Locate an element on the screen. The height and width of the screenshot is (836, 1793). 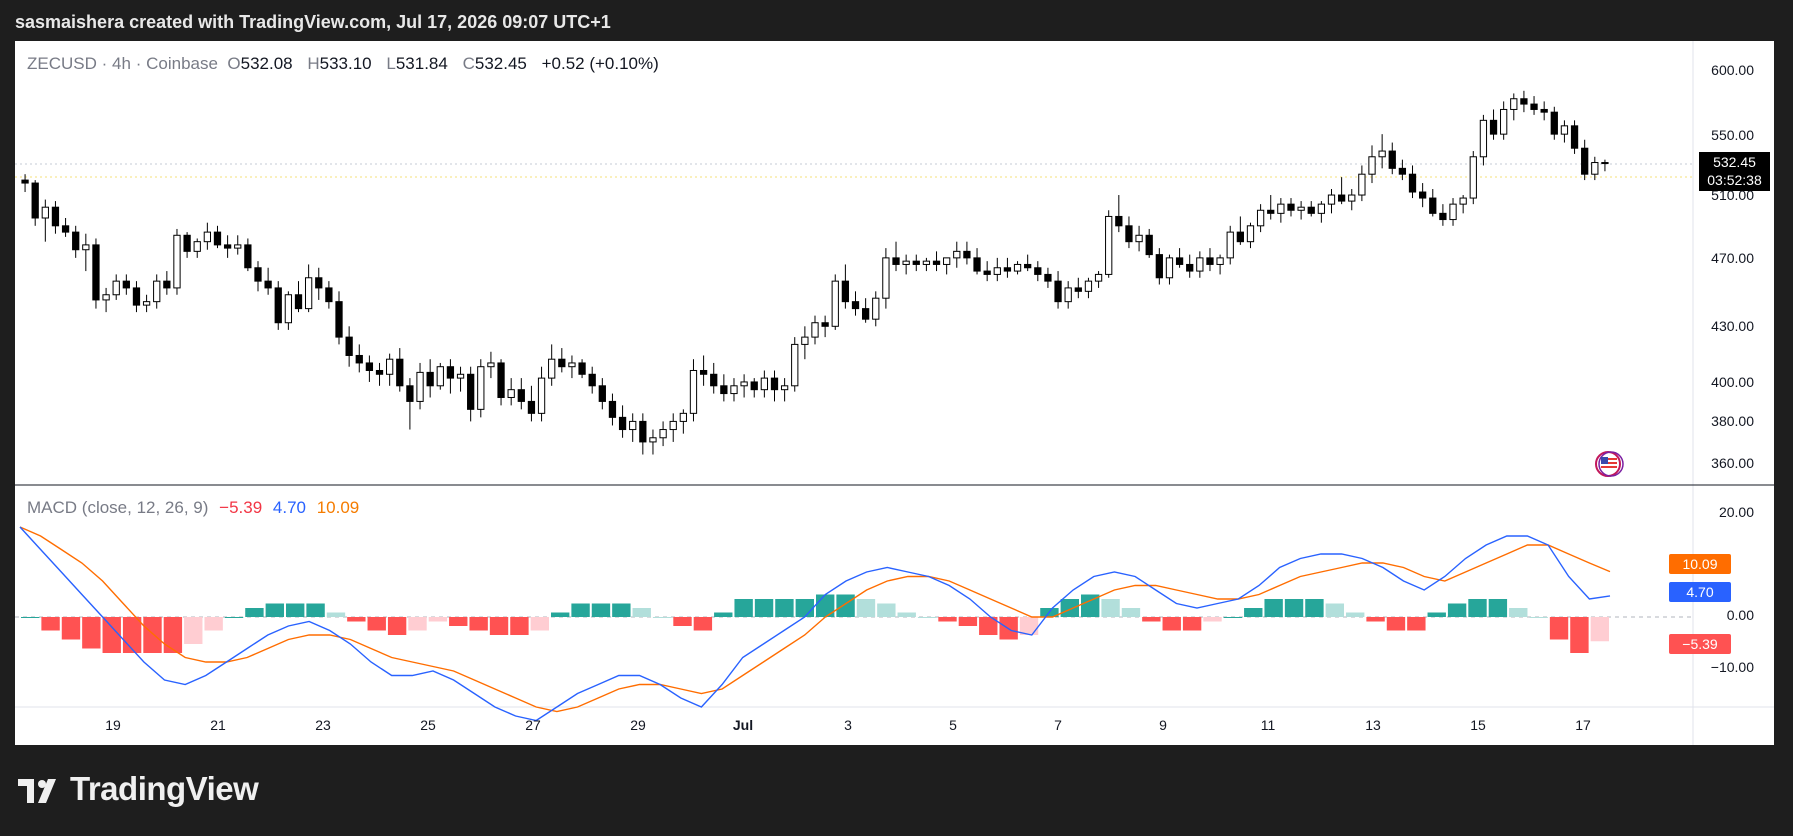
time-tick: 19 is located at coordinates (113, 725).